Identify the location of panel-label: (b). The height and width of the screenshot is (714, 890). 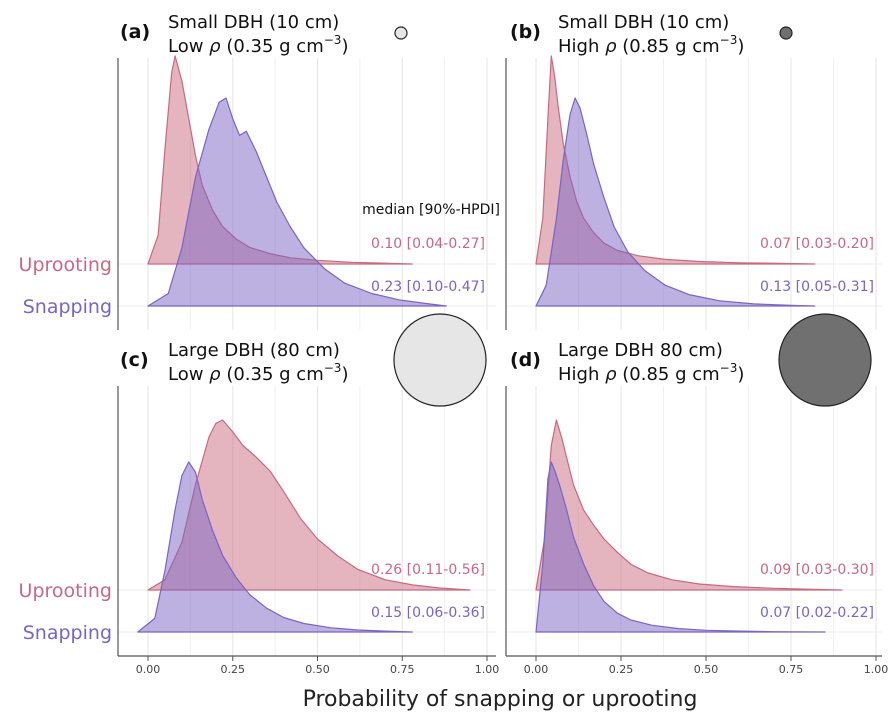
(525, 32).